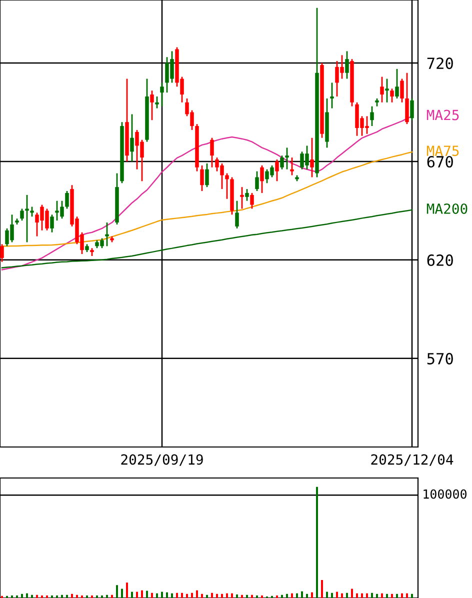 The image size is (472, 598). Describe the element at coordinates (445, 494) in the screenshot. I see `text: 100000` at that location.